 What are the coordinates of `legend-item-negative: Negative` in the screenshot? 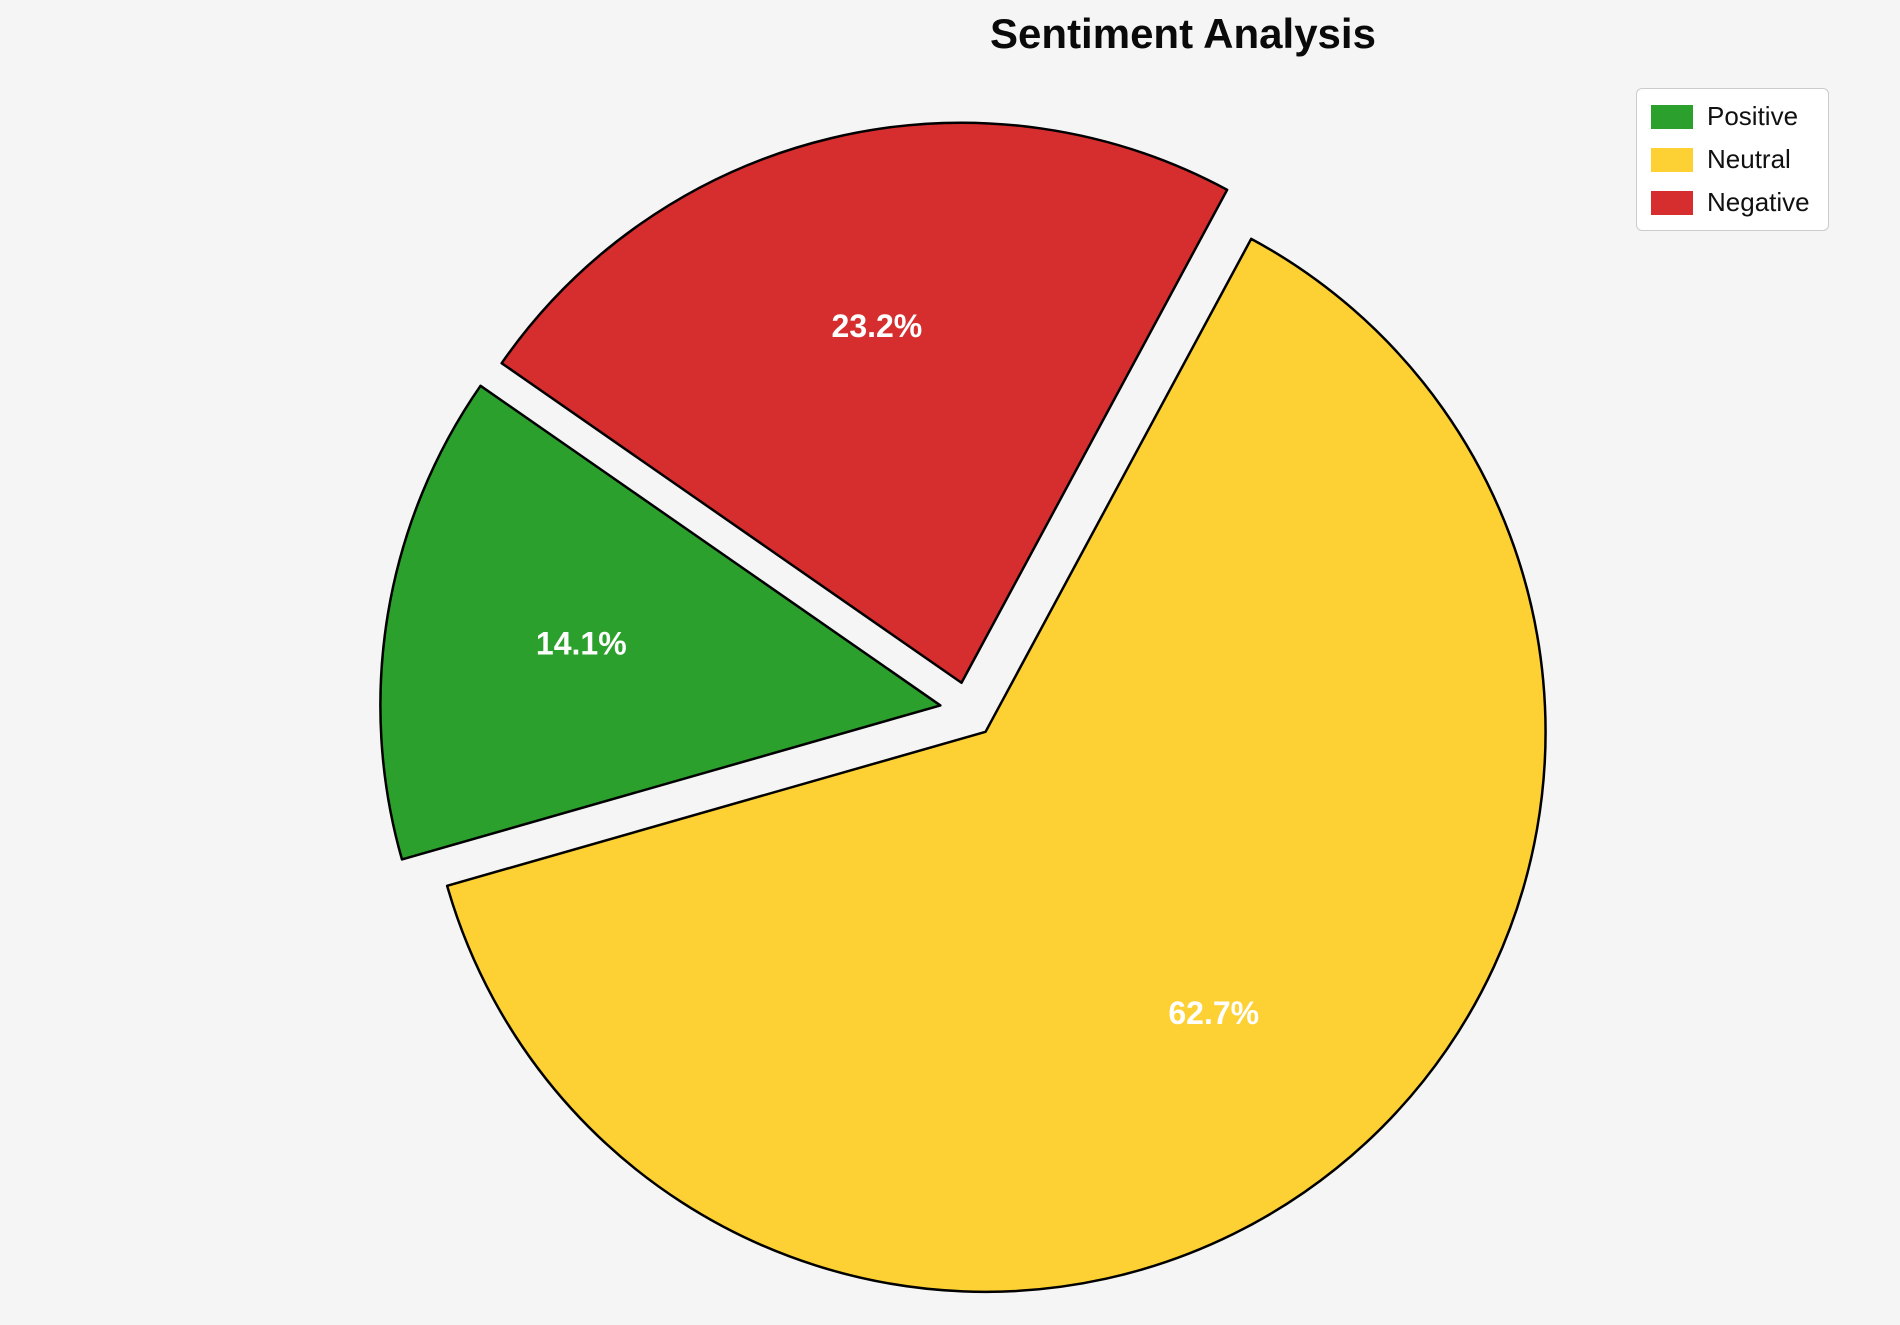 It's located at (1730, 202).